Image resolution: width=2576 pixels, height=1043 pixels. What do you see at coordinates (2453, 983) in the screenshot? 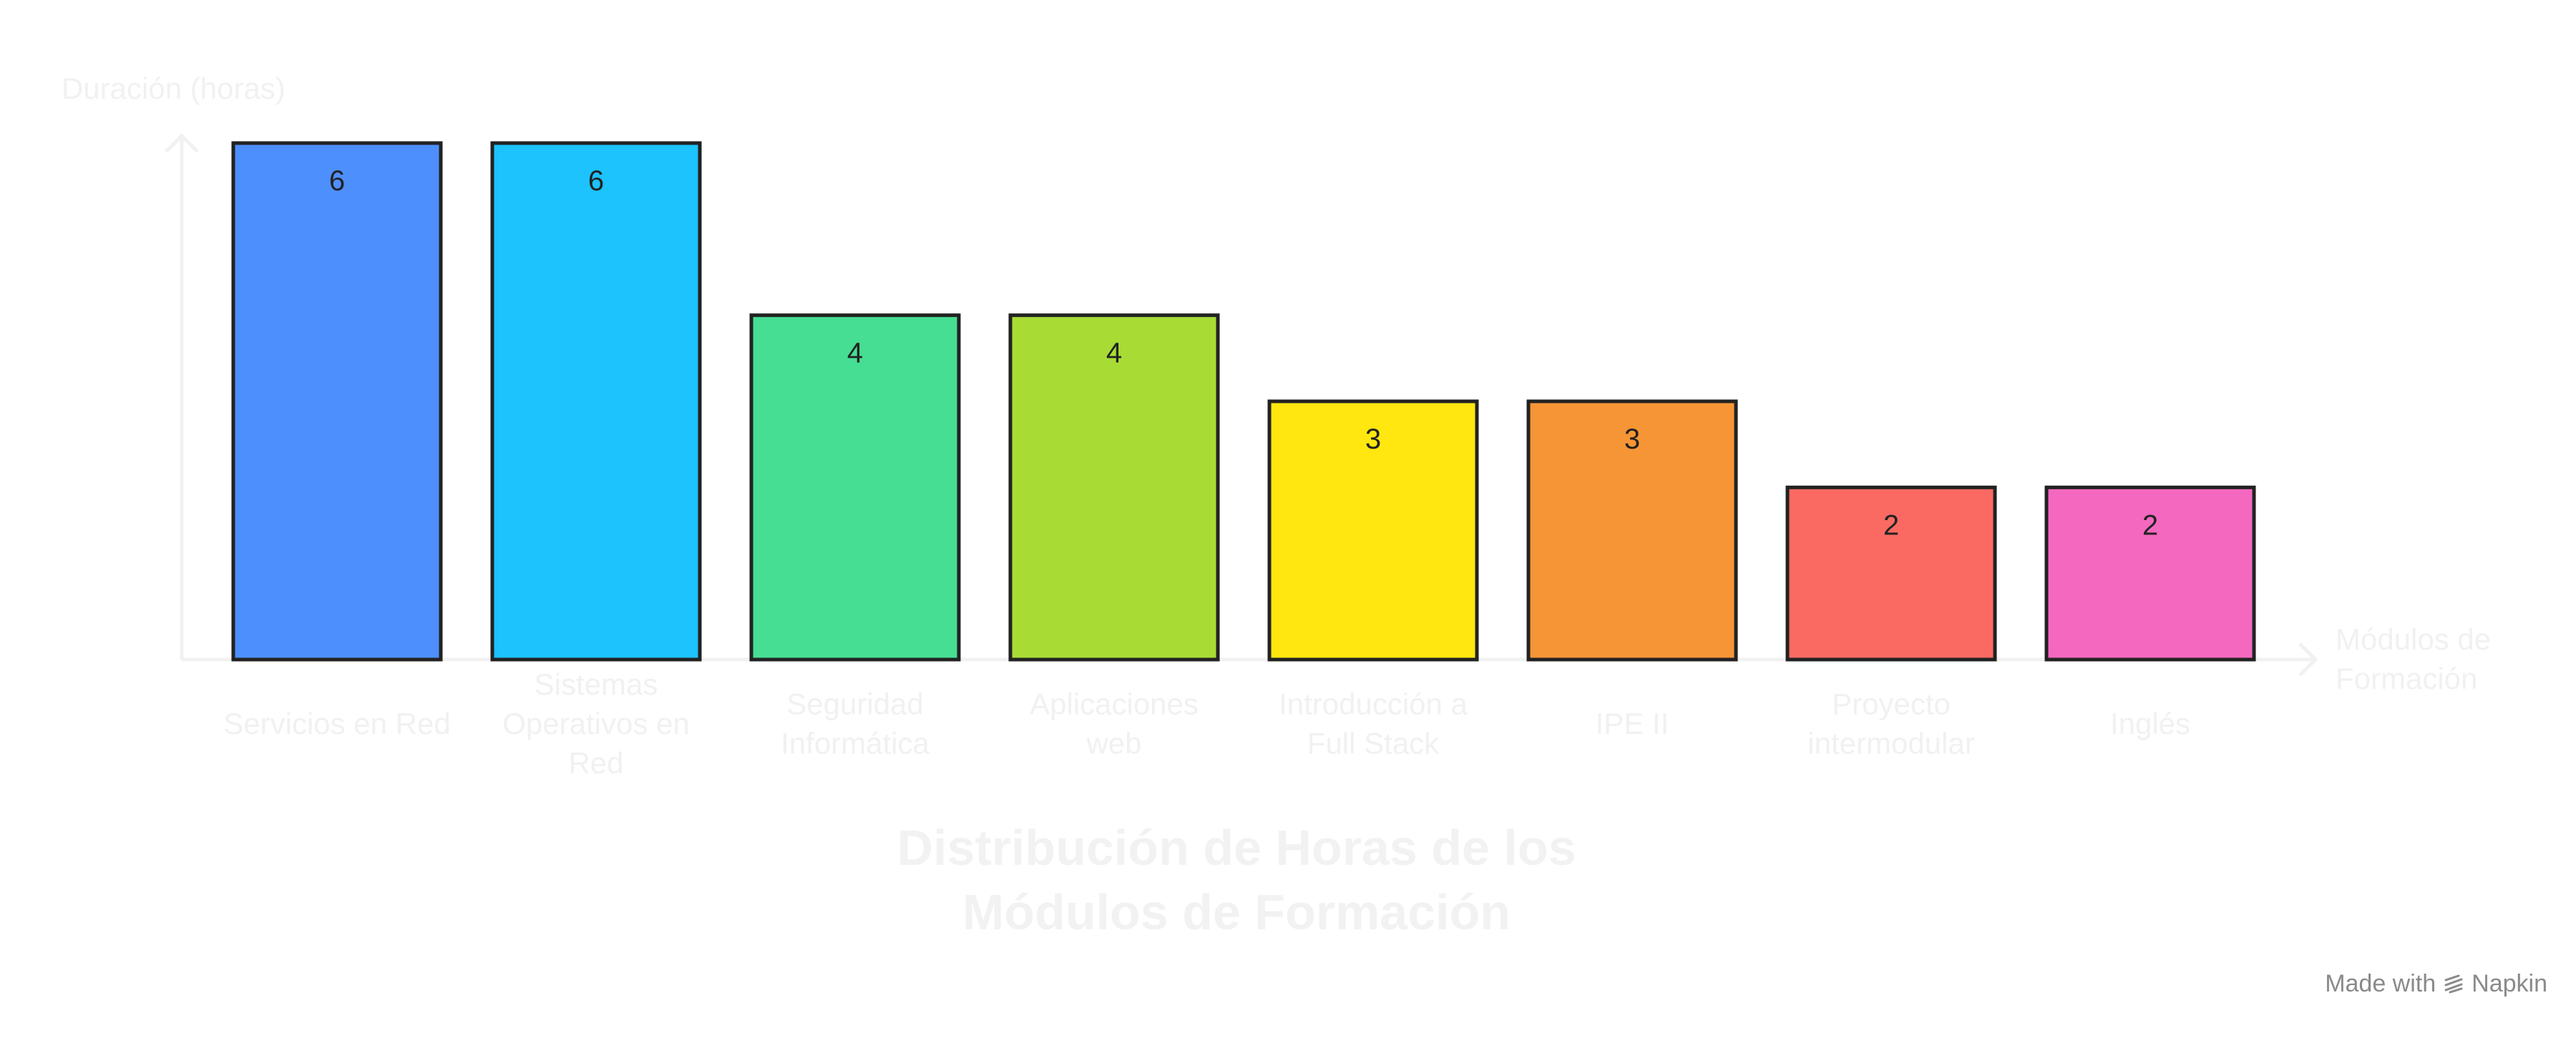
I see `napkin-logo-icon` at bounding box center [2453, 983].